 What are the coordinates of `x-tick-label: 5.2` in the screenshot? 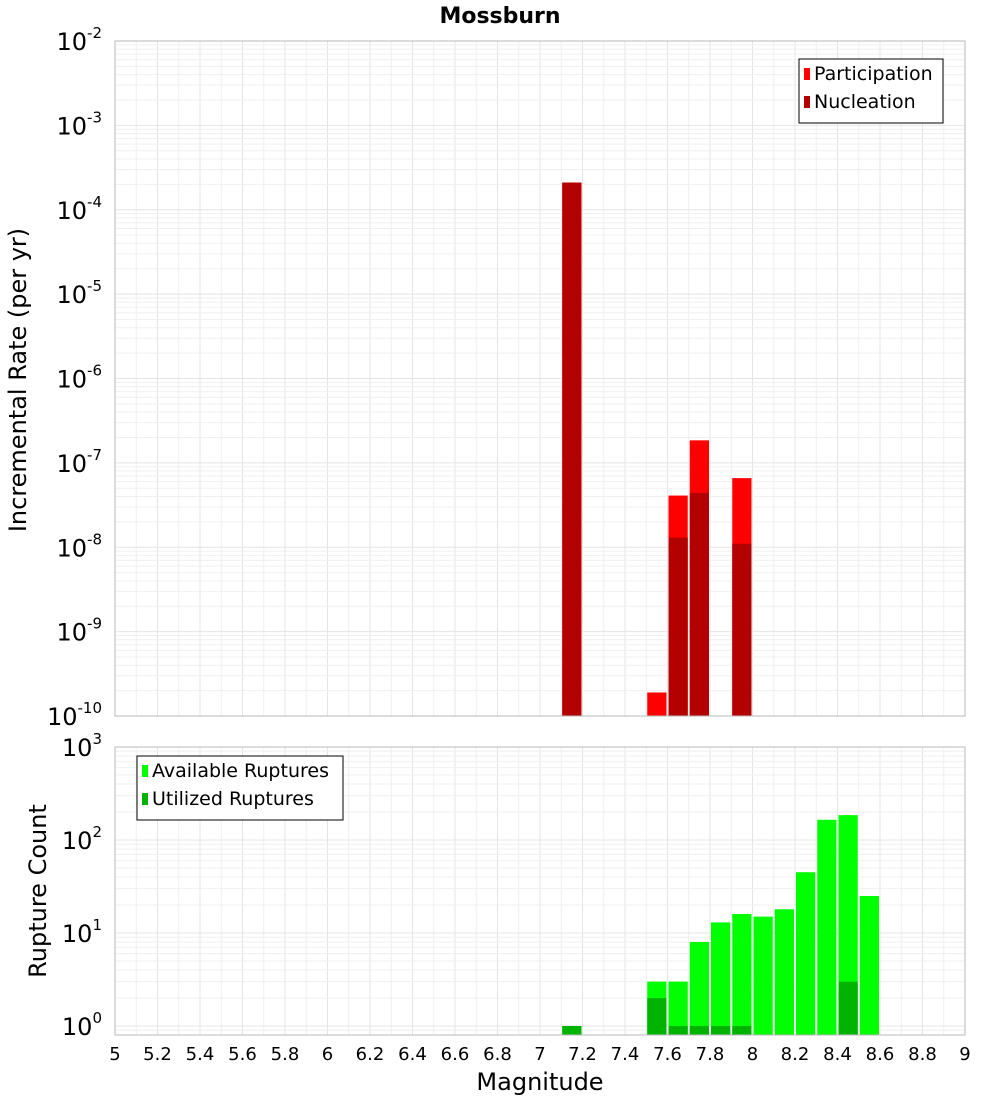 It's located at (157, 1054).